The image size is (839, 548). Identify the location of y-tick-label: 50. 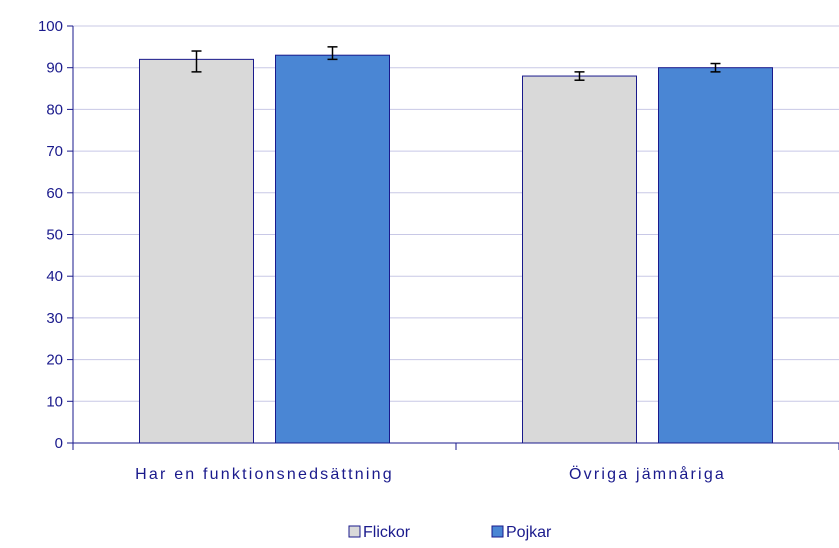
(54, 235).